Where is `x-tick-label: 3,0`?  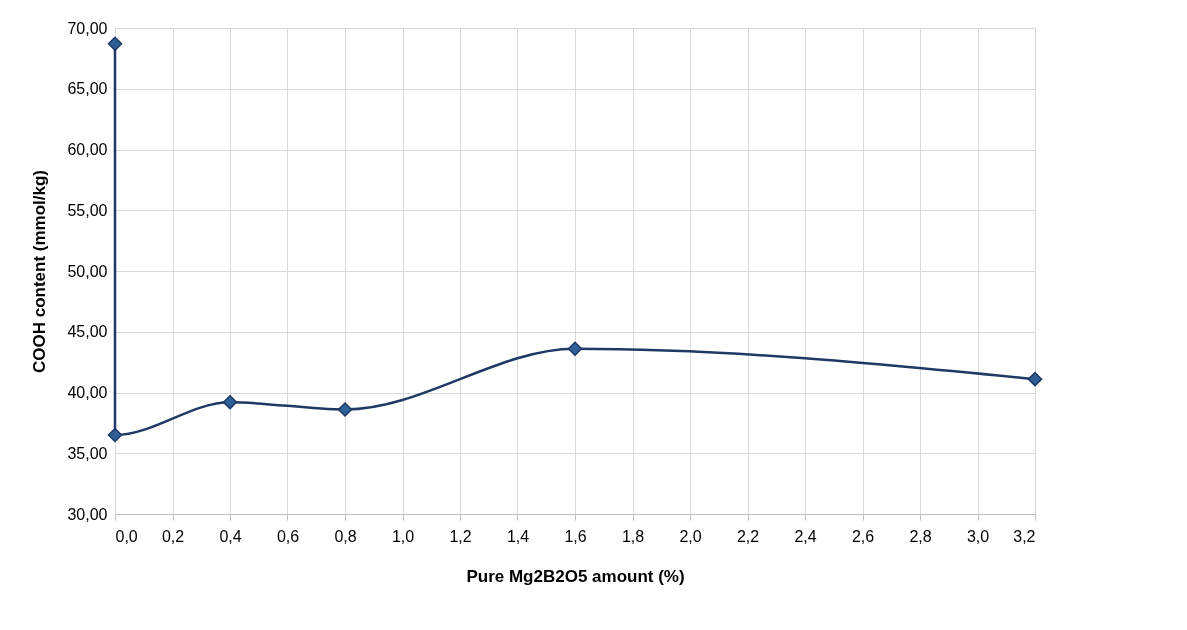
x-tick-label: 3,0 is located at coordinates (978, 536).